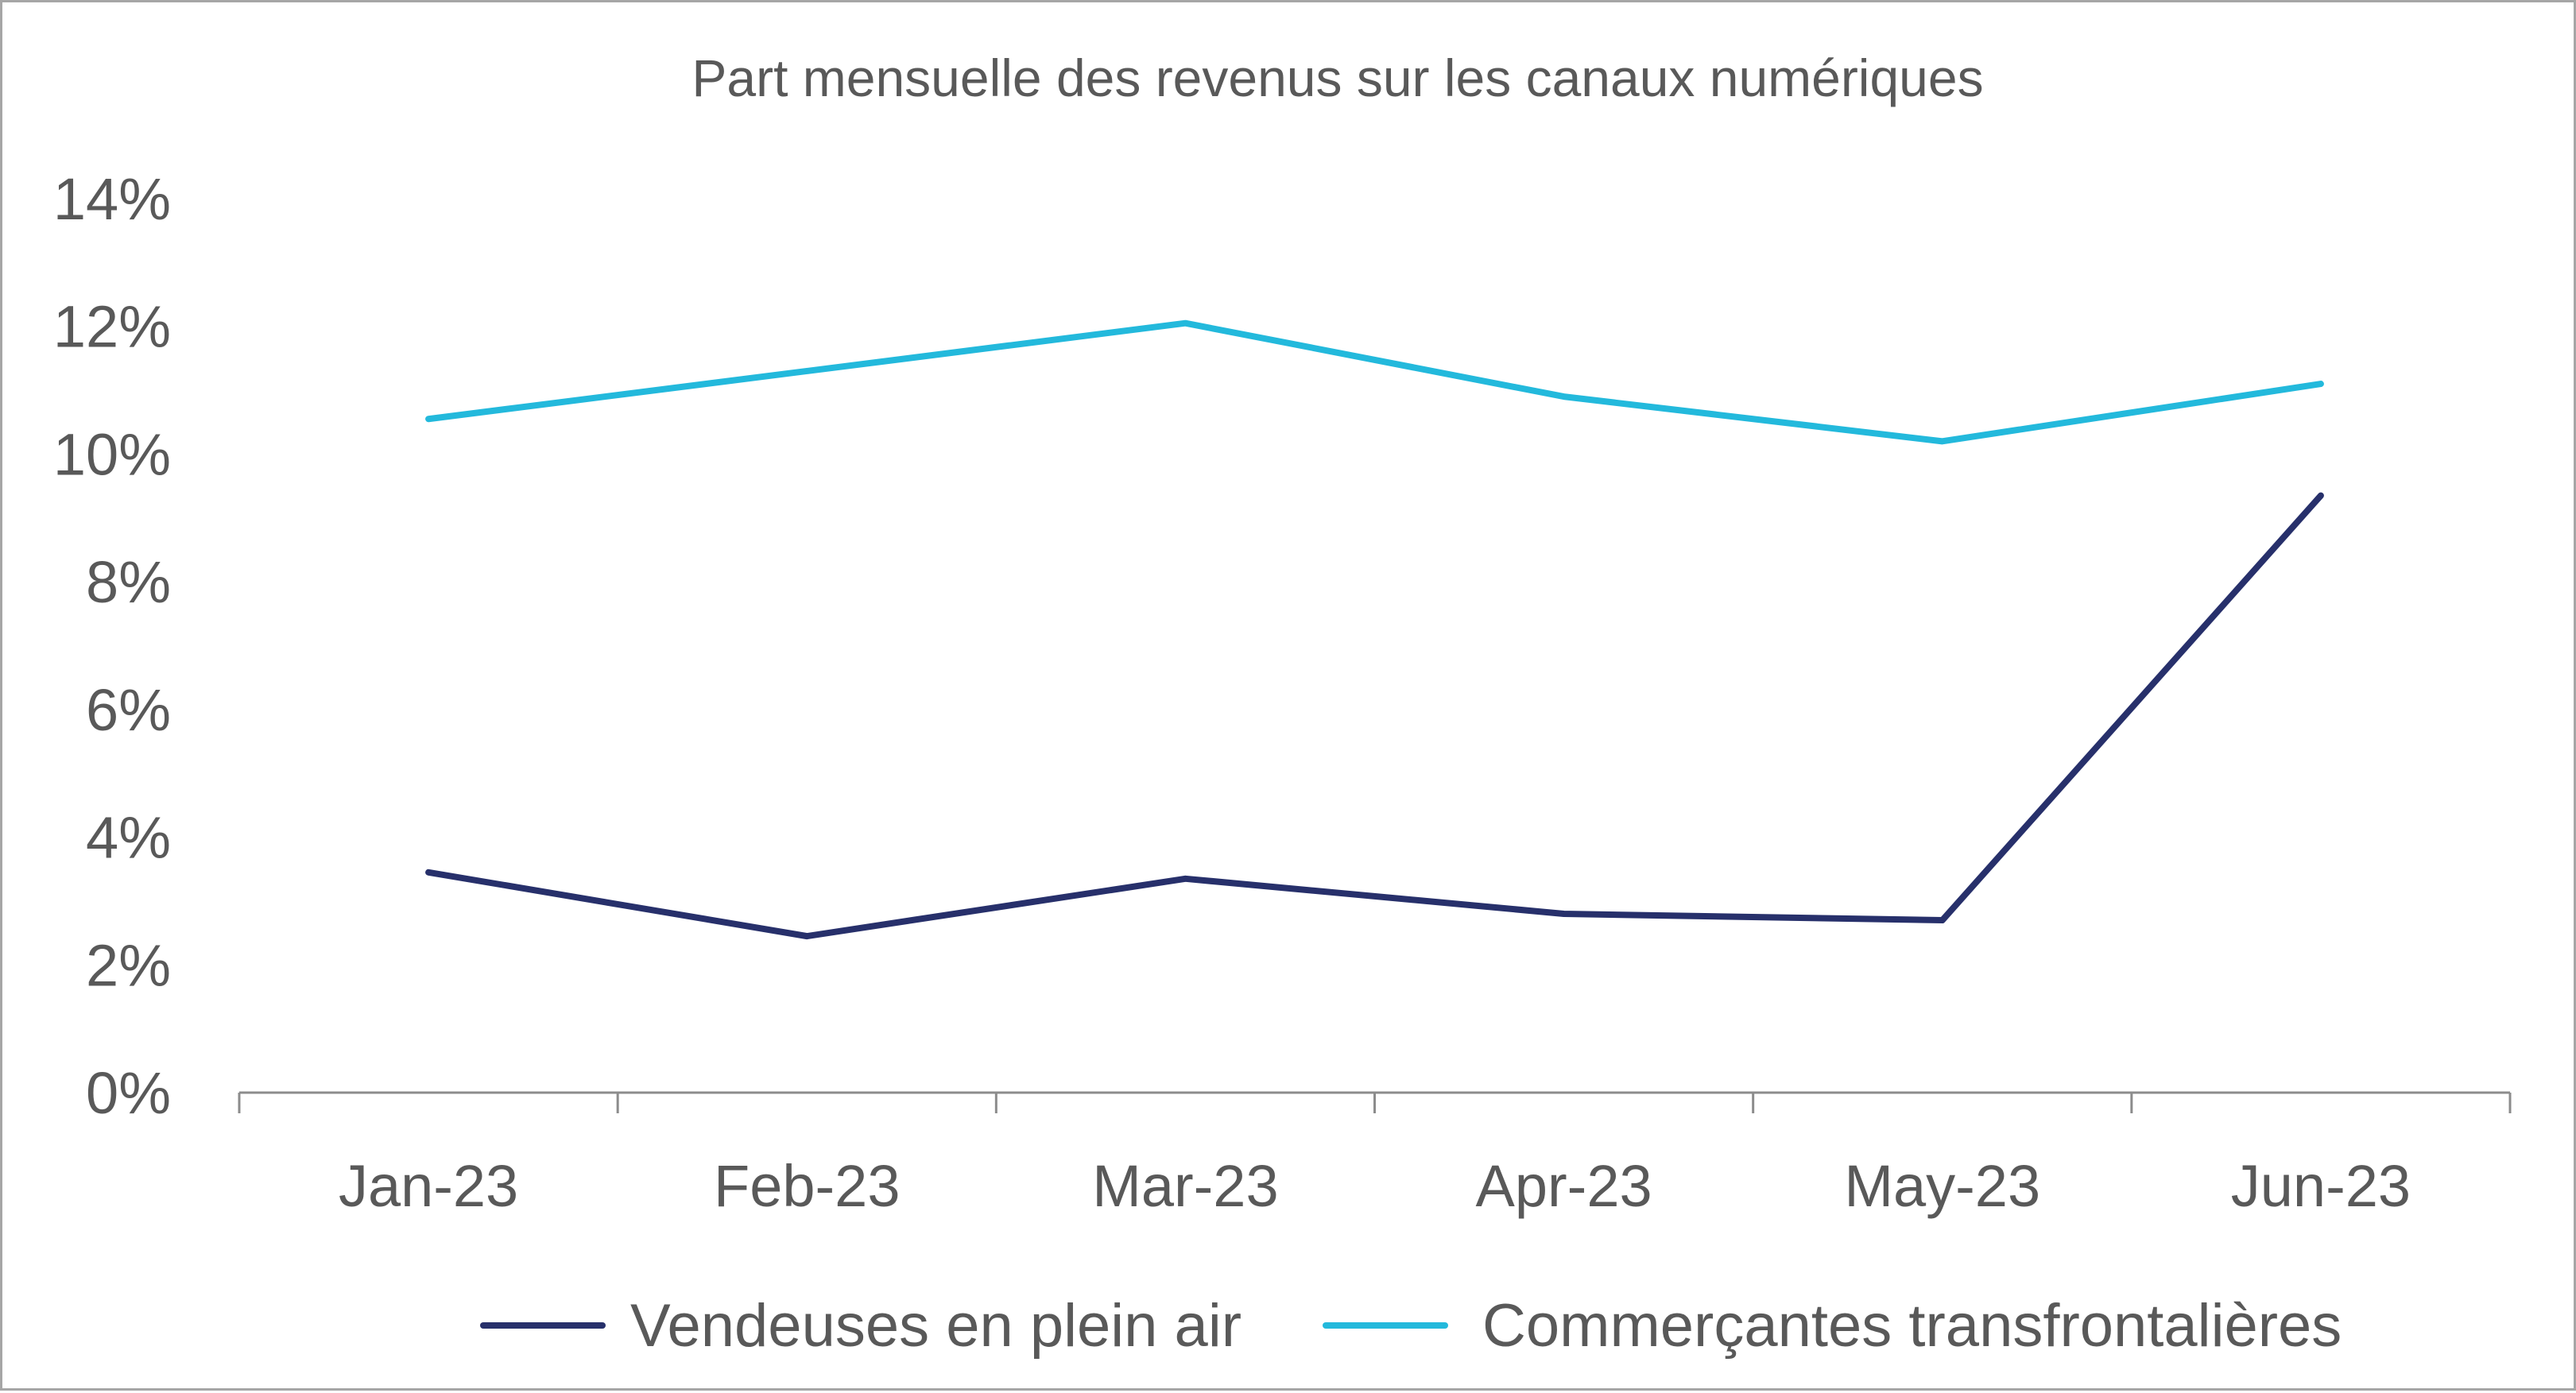 The width and height of the screenshot is (2576, 1393). I want to click on y-tick-label: 0%, so click(128, 1093).